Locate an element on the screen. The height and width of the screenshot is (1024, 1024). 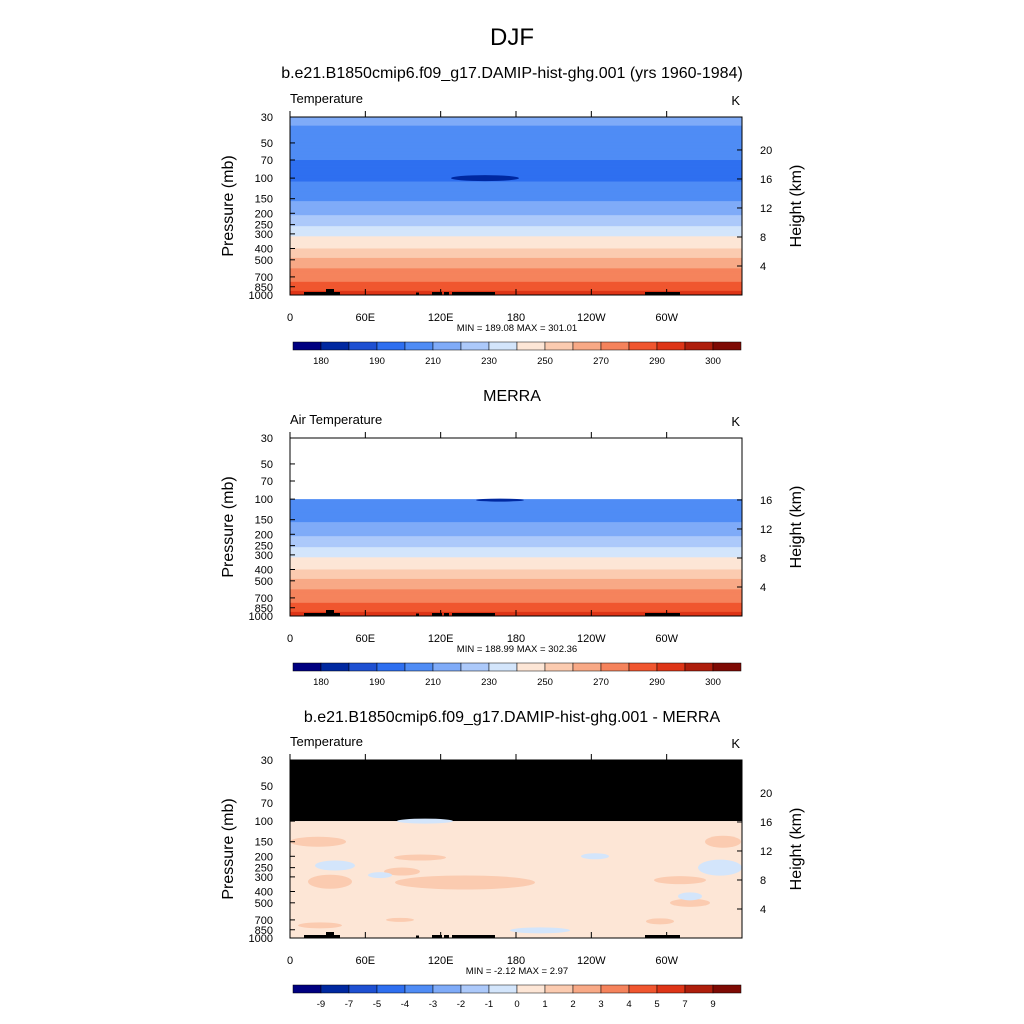
missing-region is located at coordinates (516, 791).